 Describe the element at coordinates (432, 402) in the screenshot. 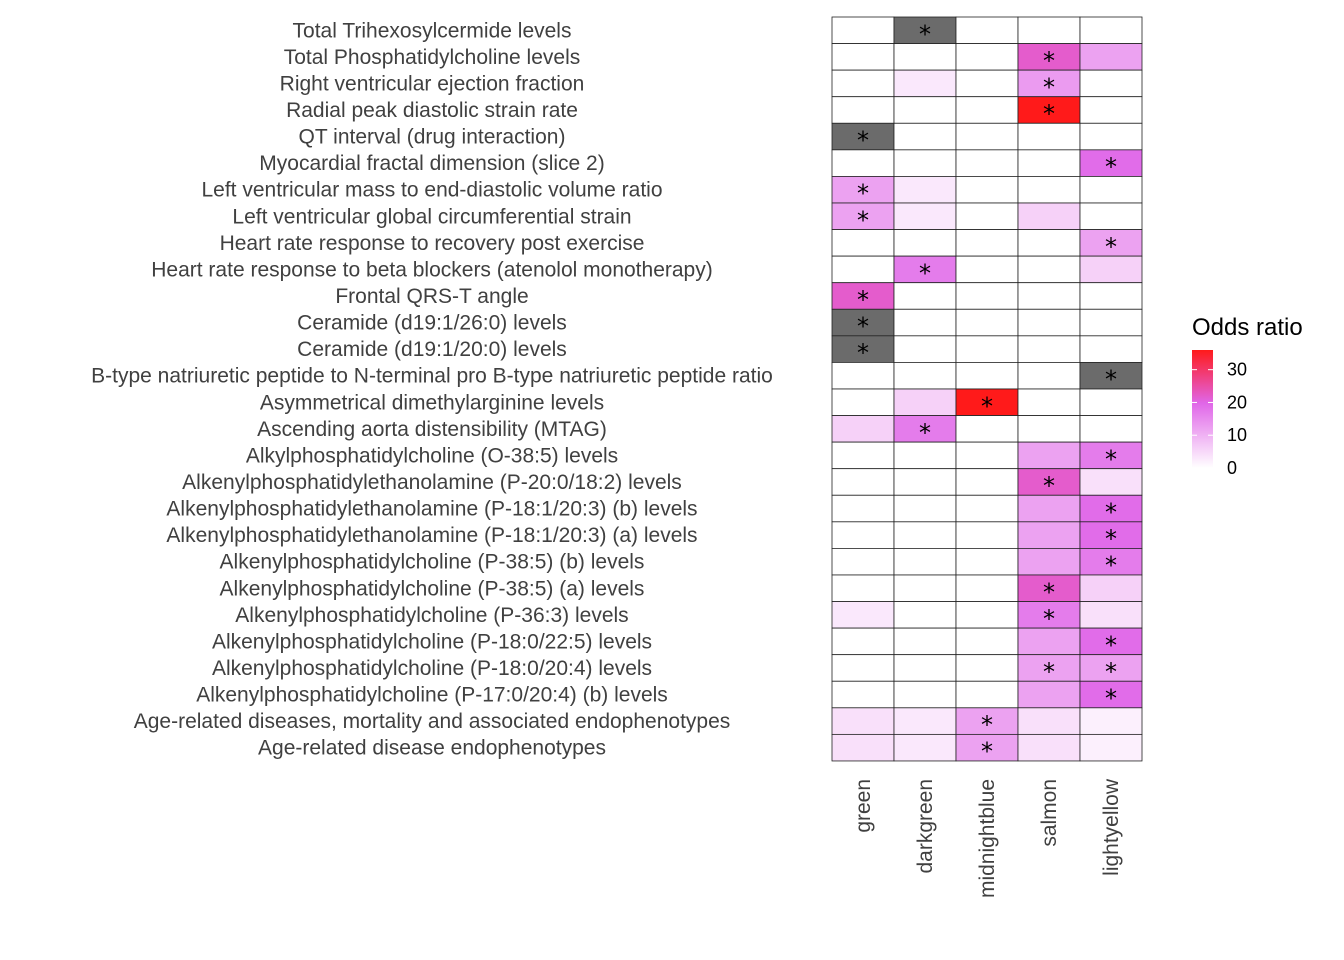

I see `row-label: Asymmetrical dimethylarginine levels` at that location.